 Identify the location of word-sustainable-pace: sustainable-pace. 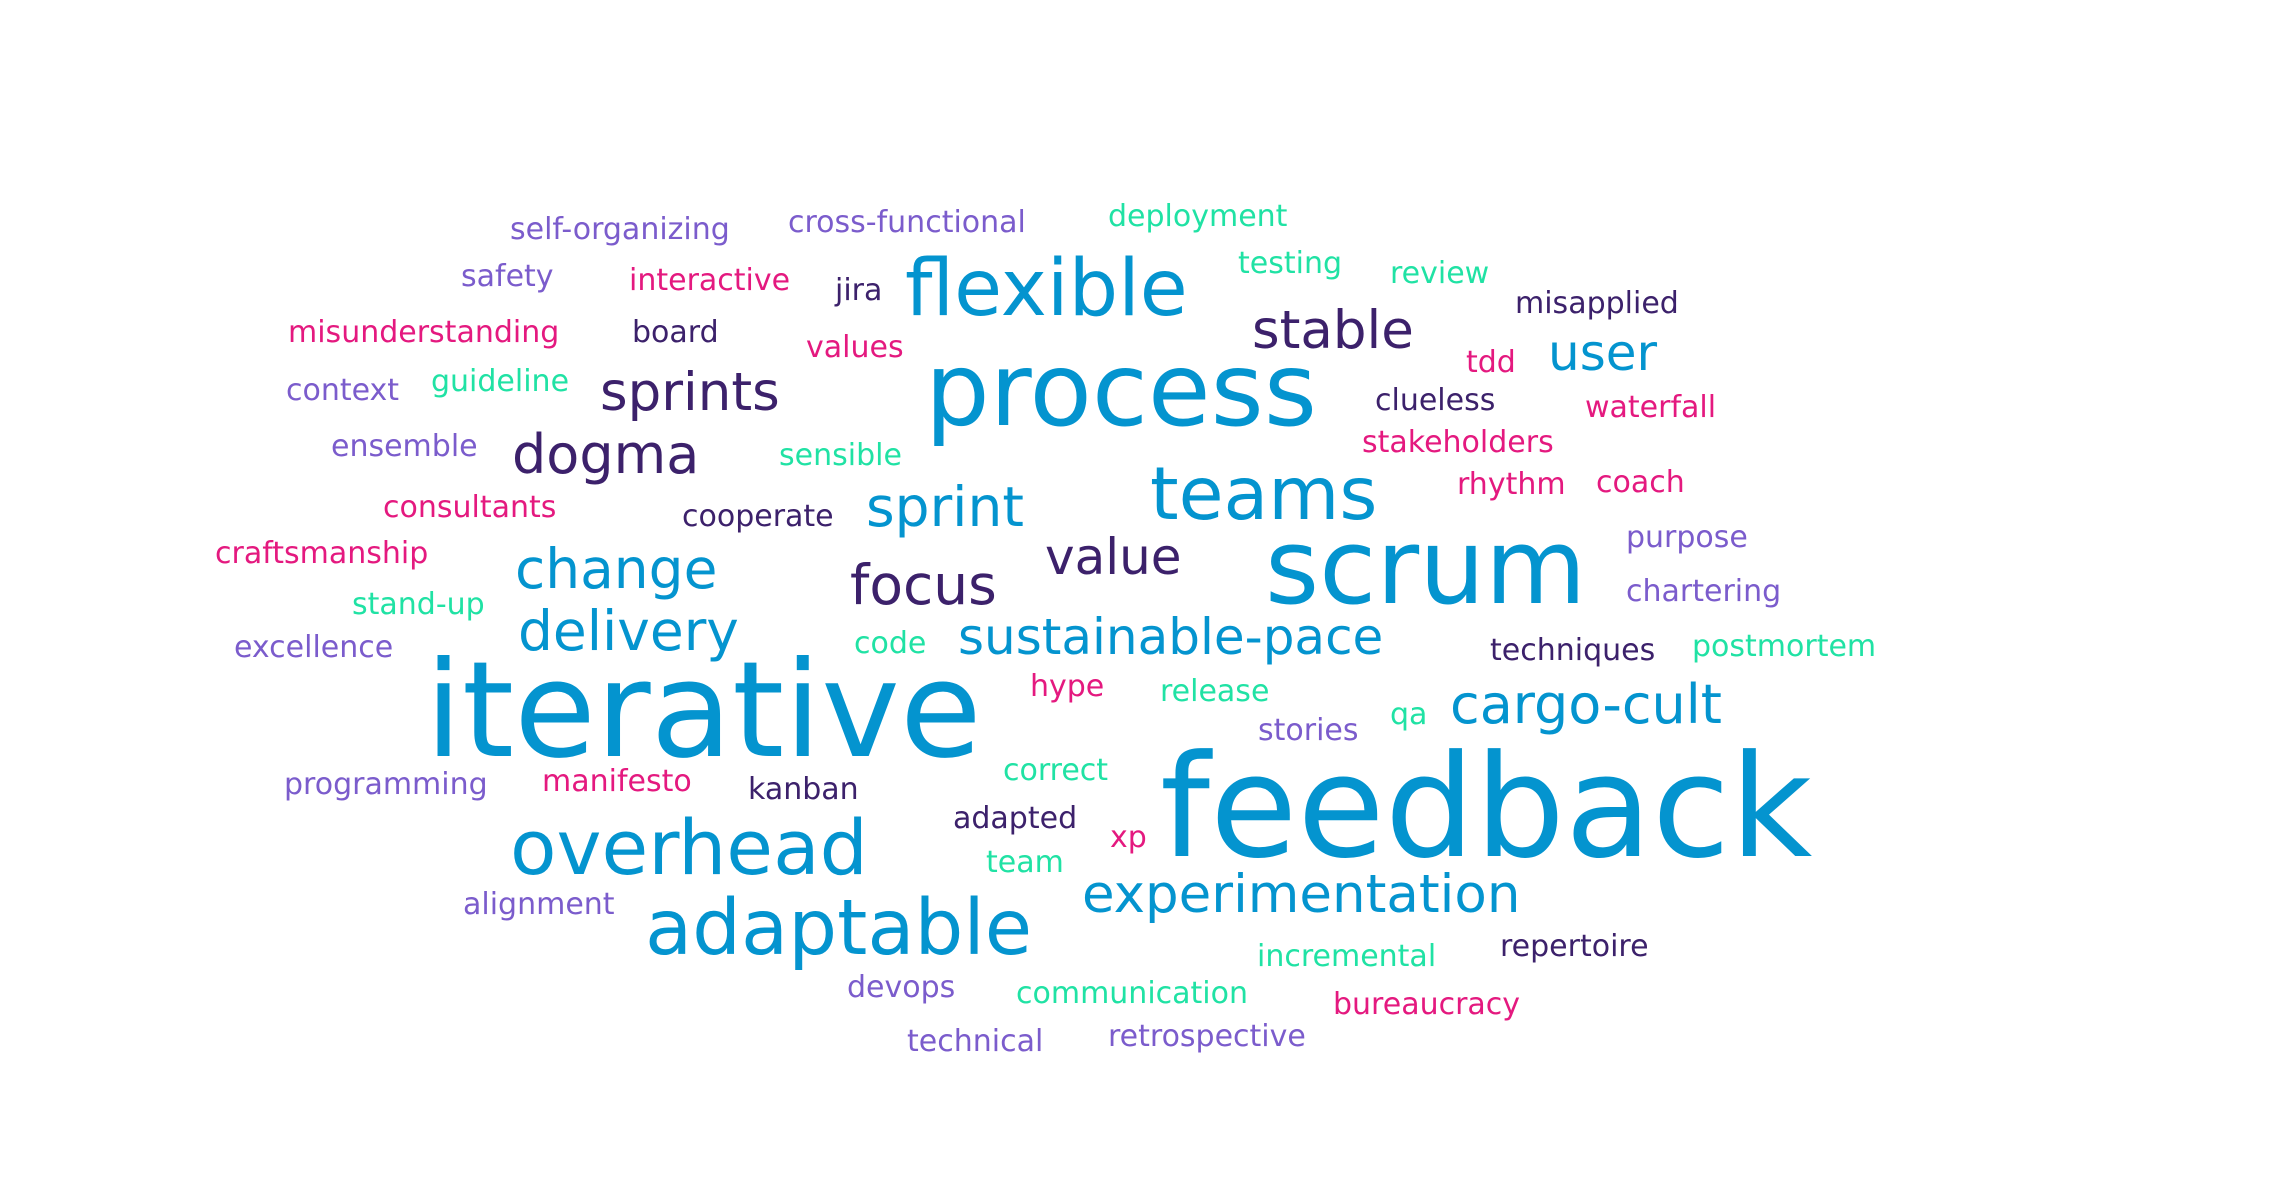
(1171, 637).